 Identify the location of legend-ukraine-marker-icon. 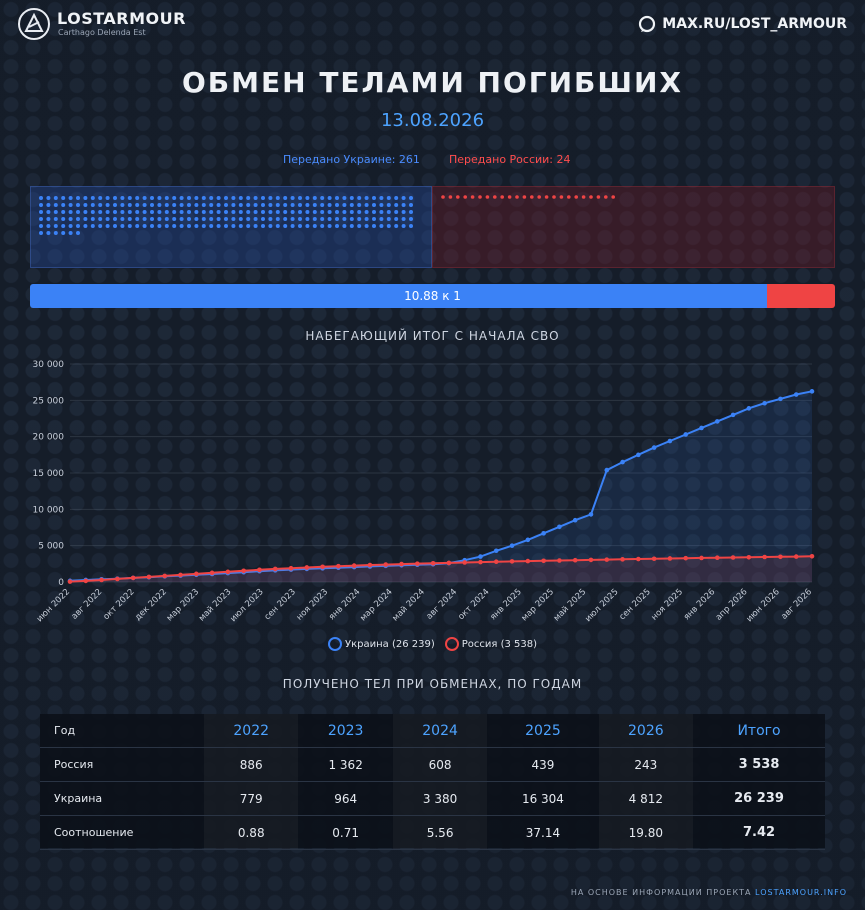
(334, 644).